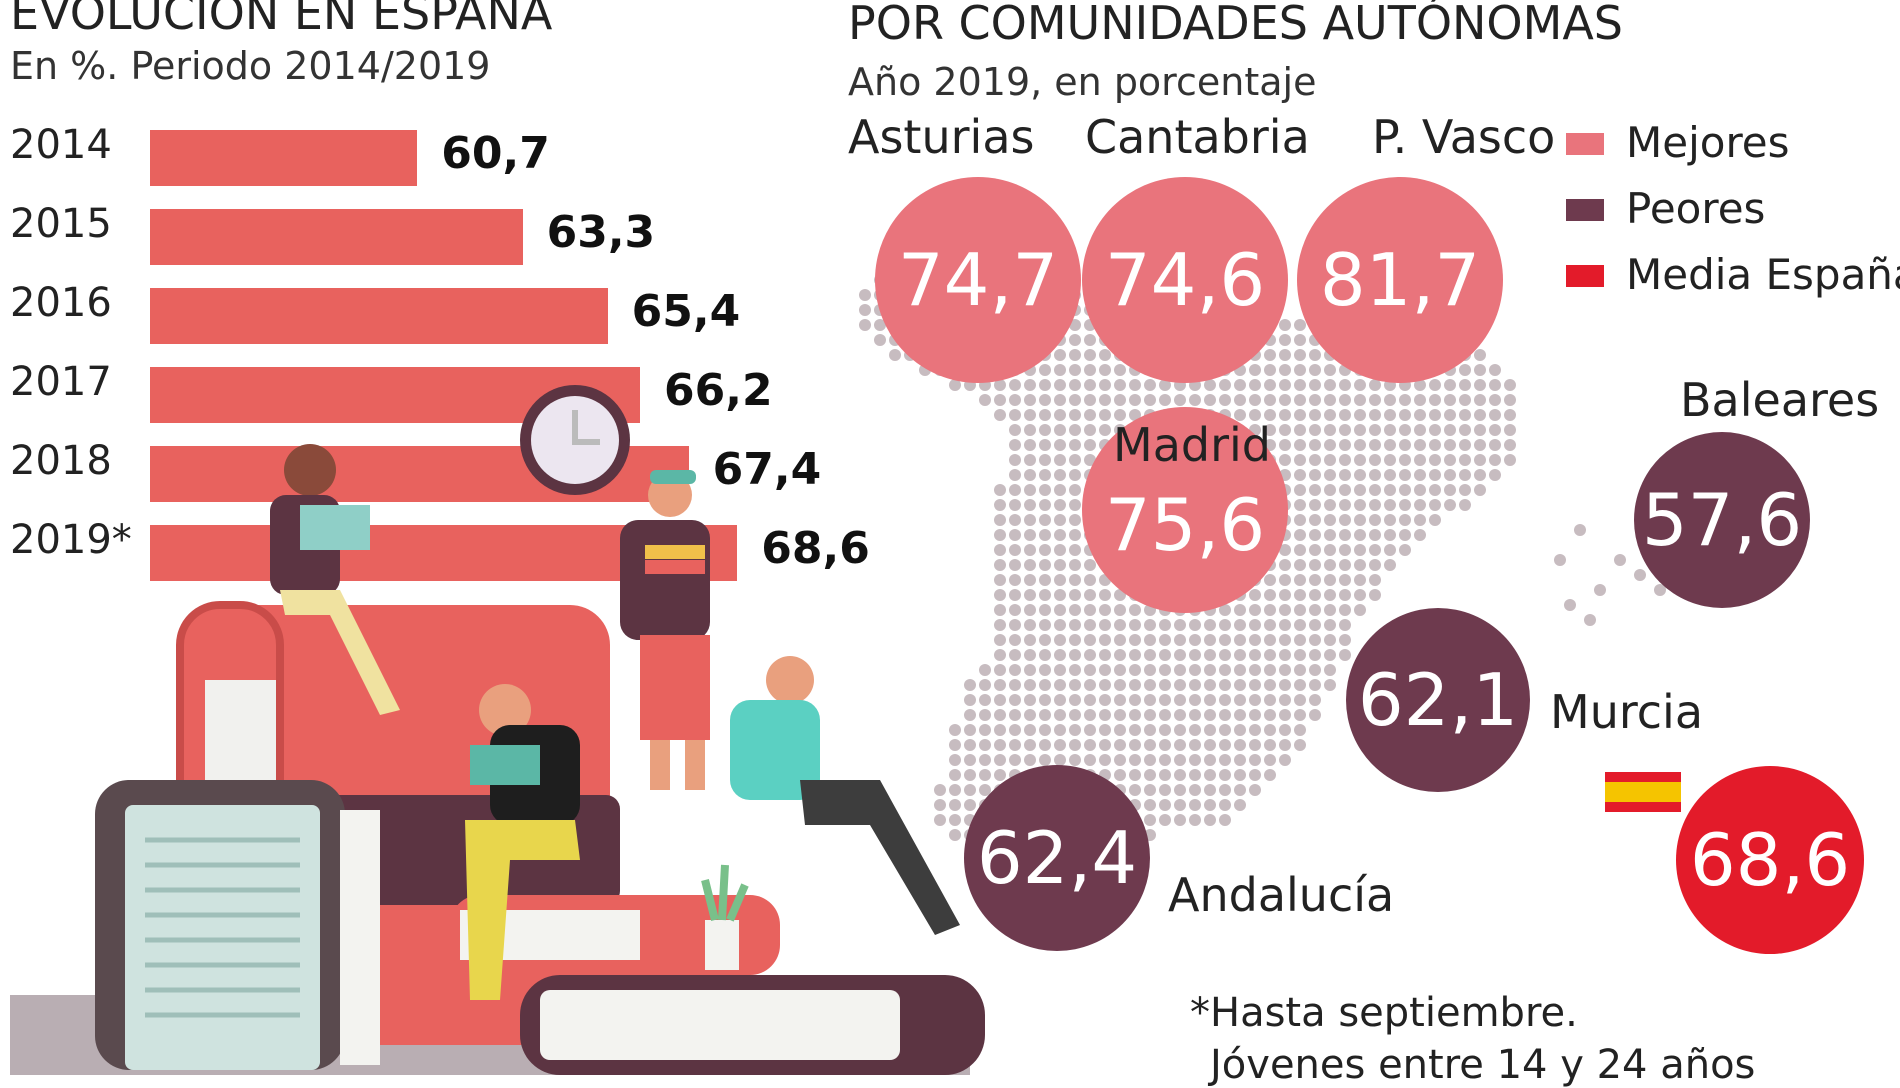  I want to click on bar-value-label: 63,3, so click(601, 232).